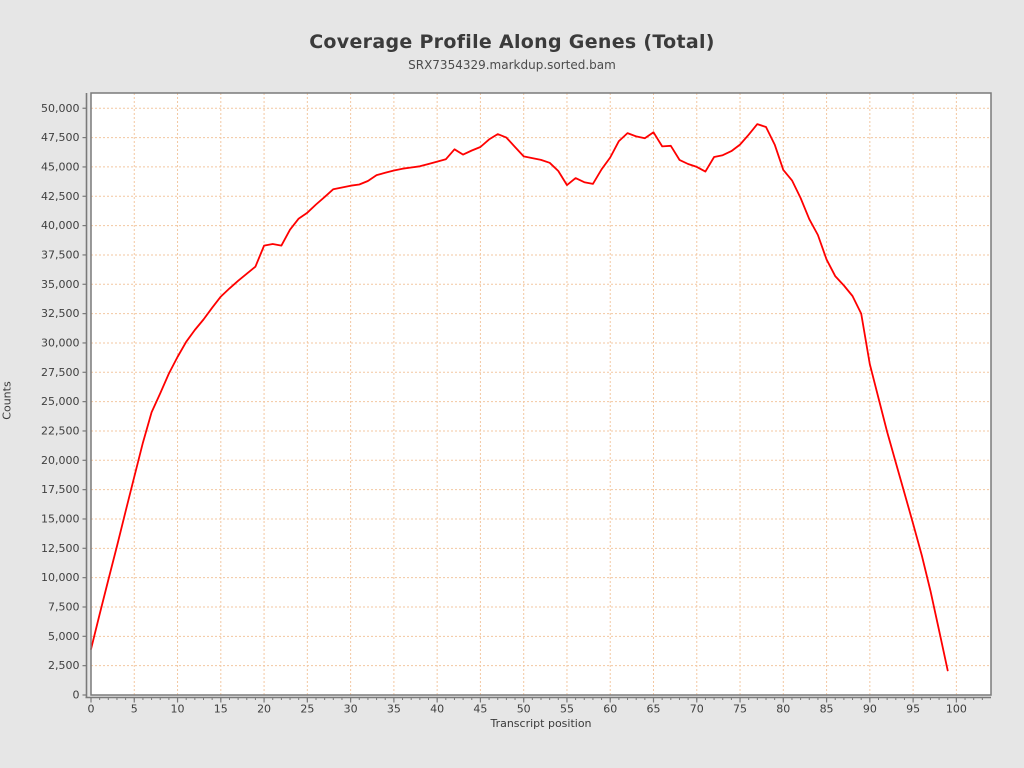 The image size is (1024, 768). Describe the element at coordinates (783, 709) in the screenshot. I see `x-tick-label: 80` at that location.